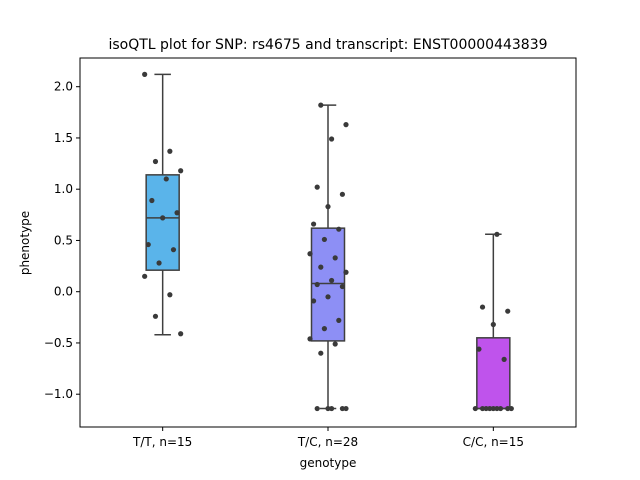 The image size is (640, 480). I want to click on x-tick-label: T/T, n=15, so click(162, 442).